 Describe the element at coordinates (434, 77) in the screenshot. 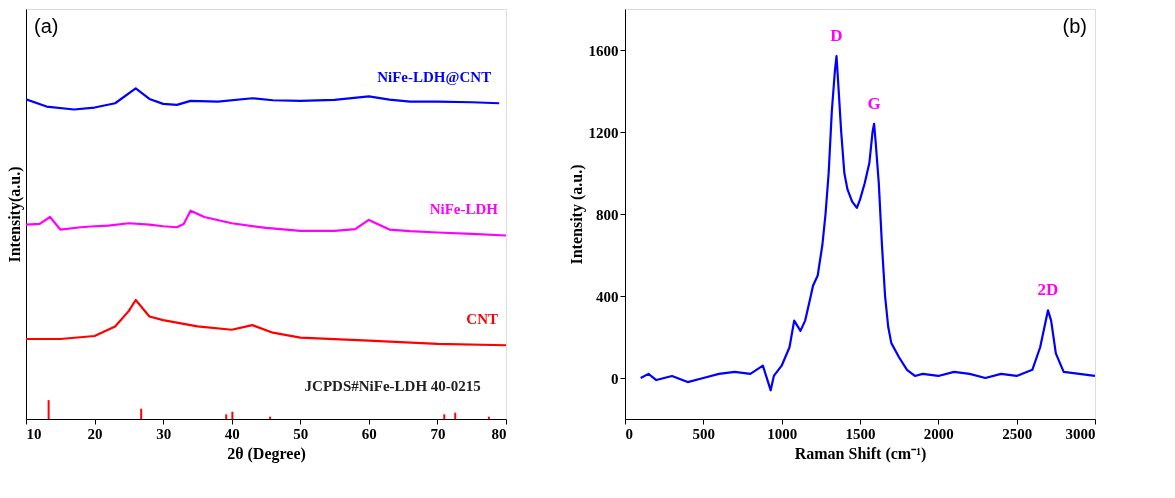

I see `series-label: NiFe-LDH@CNT` at that location.